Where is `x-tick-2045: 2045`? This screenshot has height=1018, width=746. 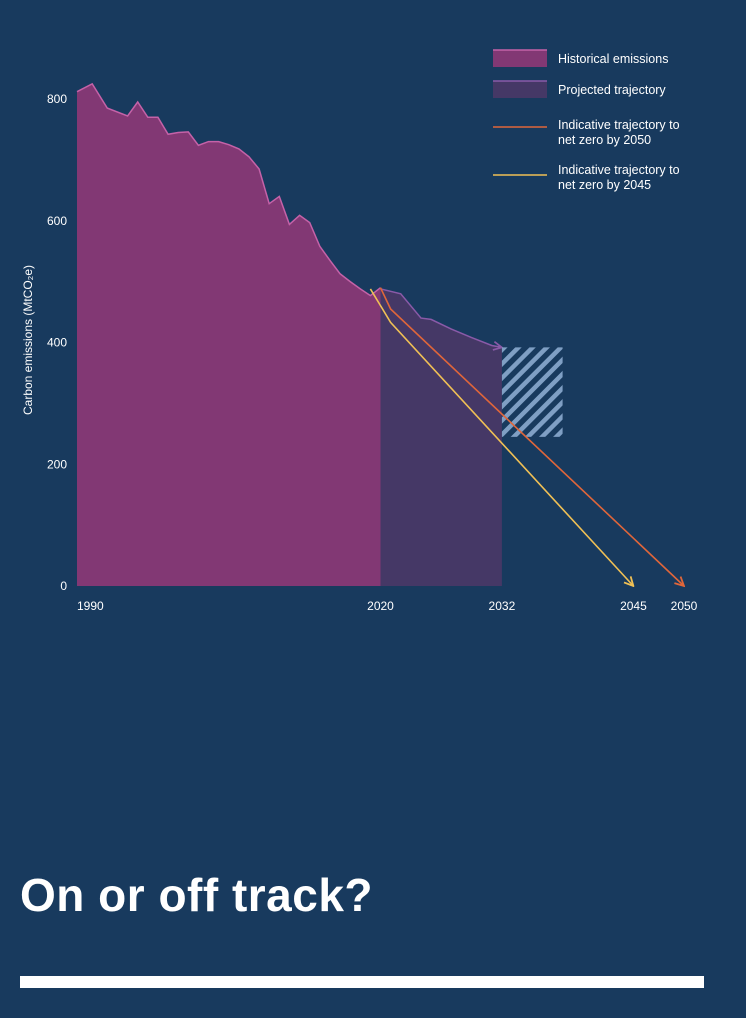 x-tick-2045: 2045 is located at coordinates (633, 606).